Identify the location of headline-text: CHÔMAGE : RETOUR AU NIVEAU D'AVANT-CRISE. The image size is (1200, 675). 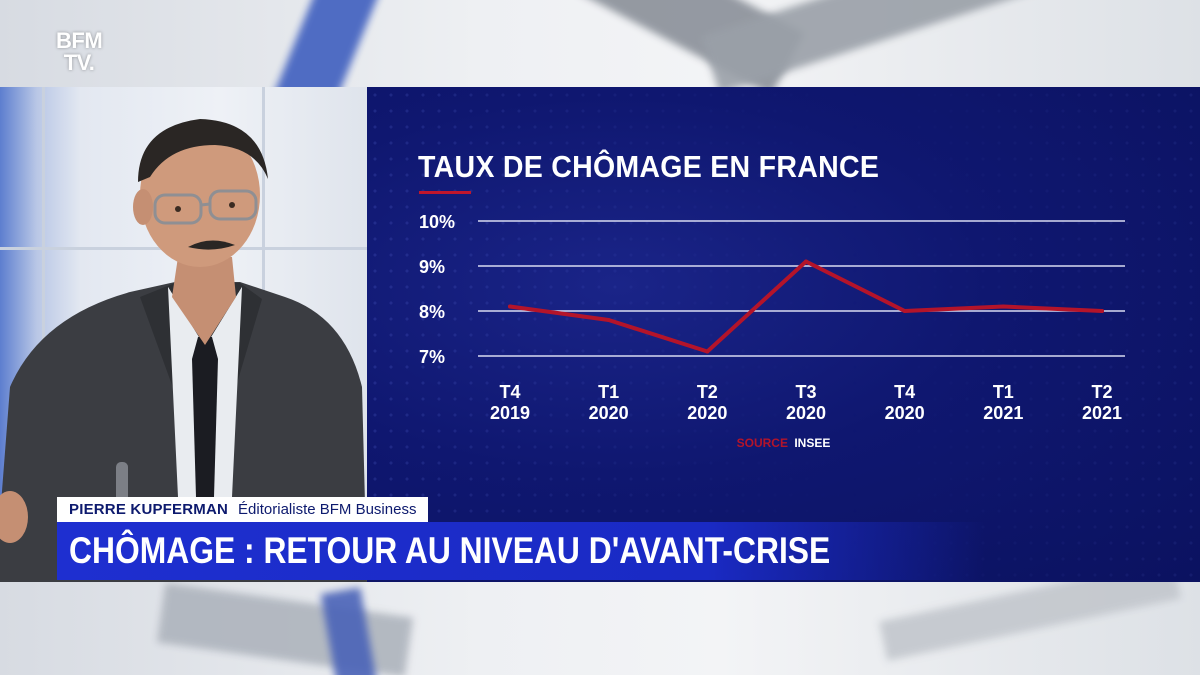
(450, 550).